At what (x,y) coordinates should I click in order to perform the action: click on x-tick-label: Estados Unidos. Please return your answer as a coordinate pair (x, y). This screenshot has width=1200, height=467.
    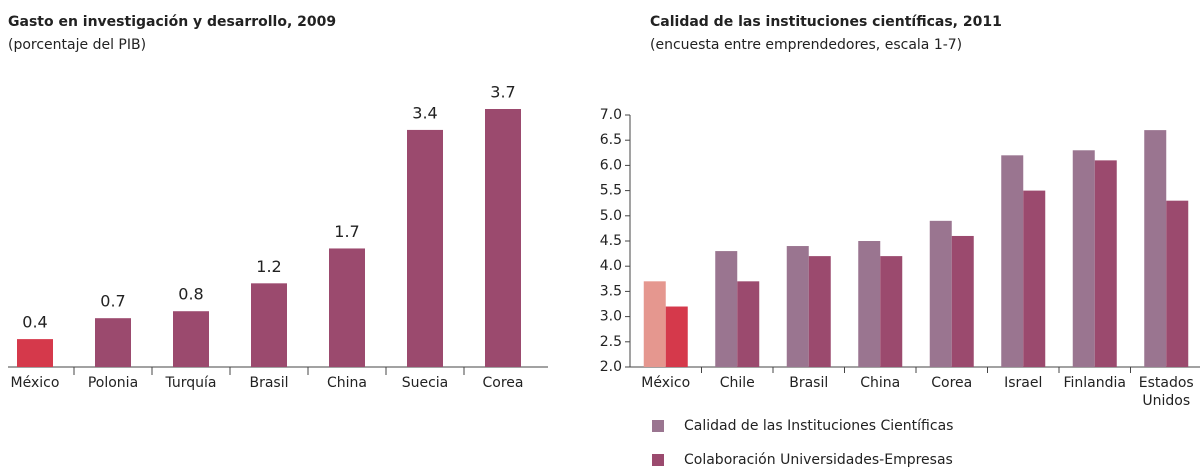
    Looking at the image, I should click on (1166, 392).